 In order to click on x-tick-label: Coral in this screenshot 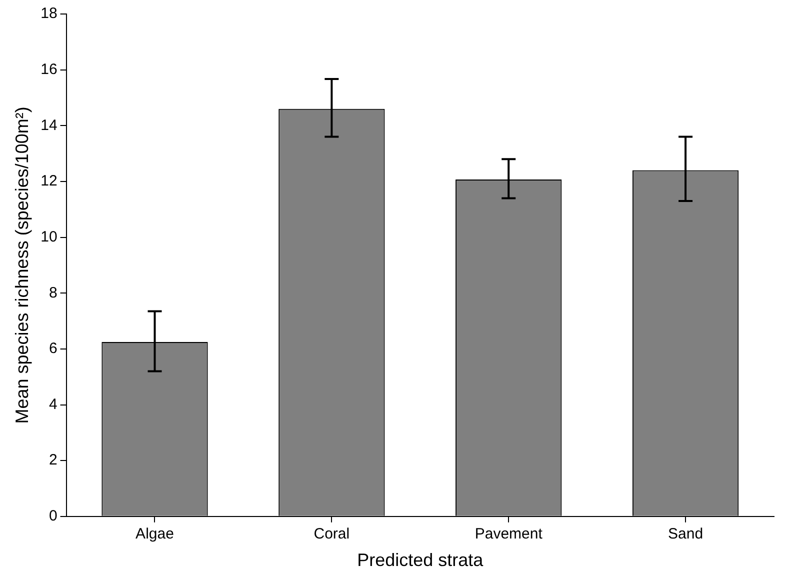, I will do `click(332, 534)`.